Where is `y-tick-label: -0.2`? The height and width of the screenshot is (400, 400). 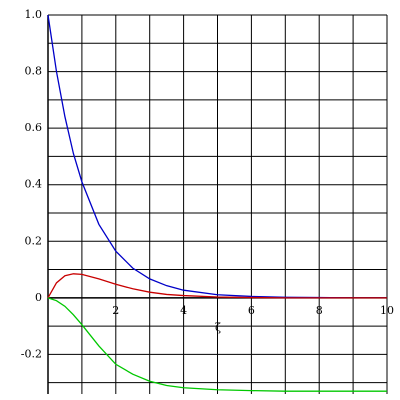 y-tick-label: -0.2 is located at coordinates (31, 353).